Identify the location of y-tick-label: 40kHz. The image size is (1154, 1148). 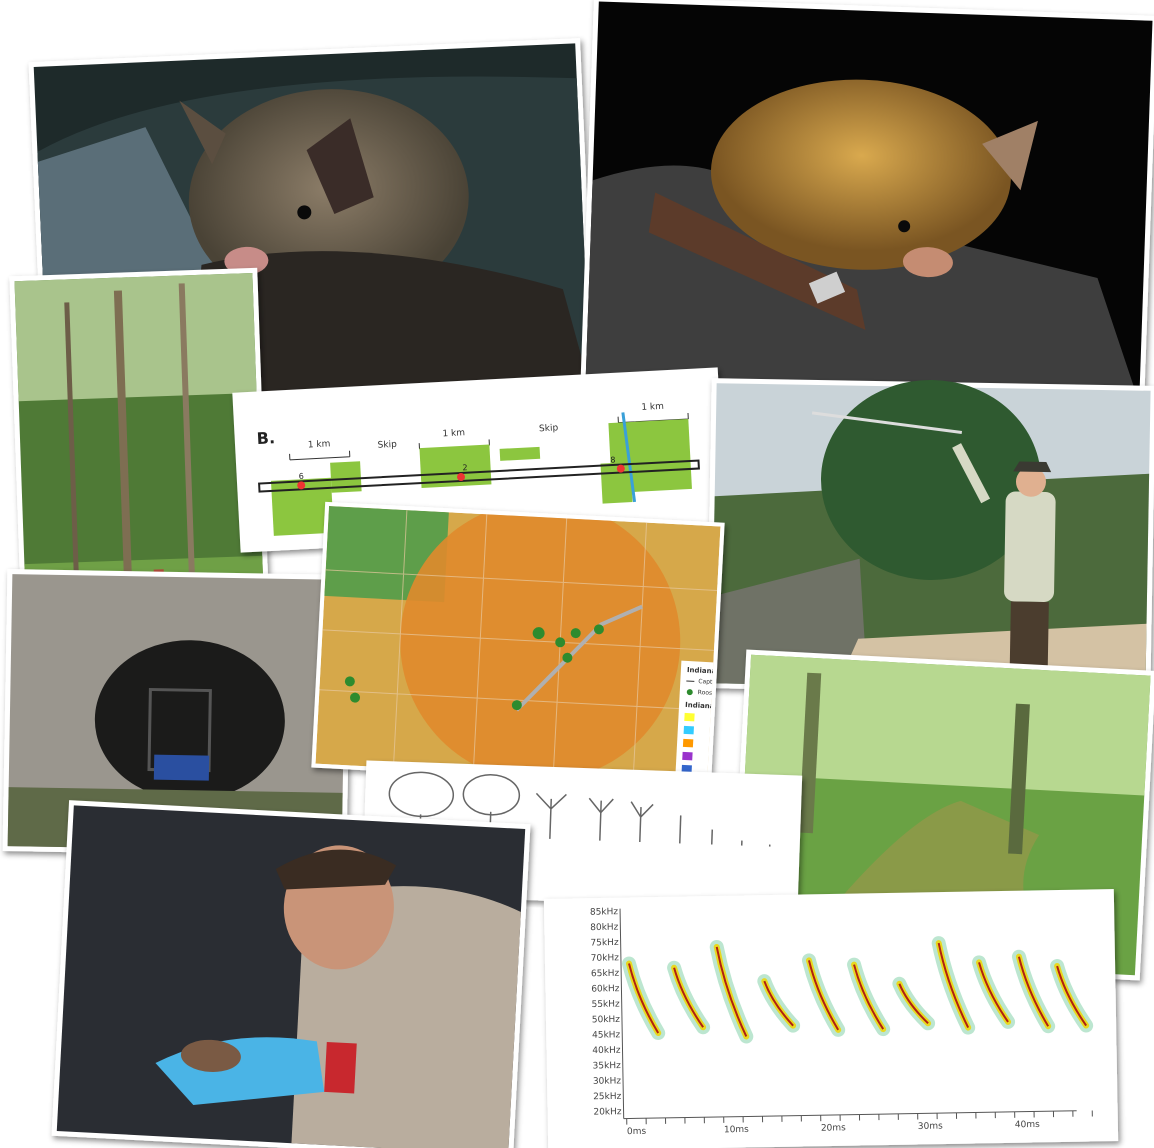
(606, 1051).